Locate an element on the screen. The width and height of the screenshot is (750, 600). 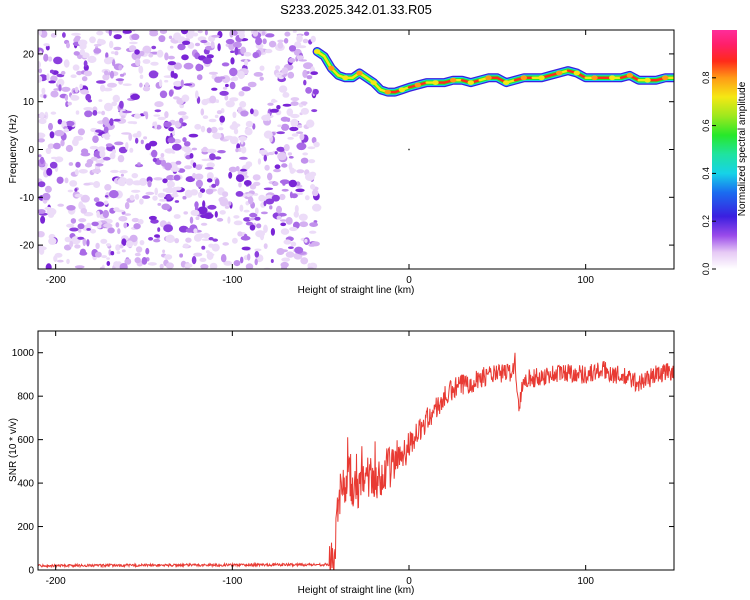
colorbar-label: Normalized spectral amplitude is located at coordinates (742, 148).